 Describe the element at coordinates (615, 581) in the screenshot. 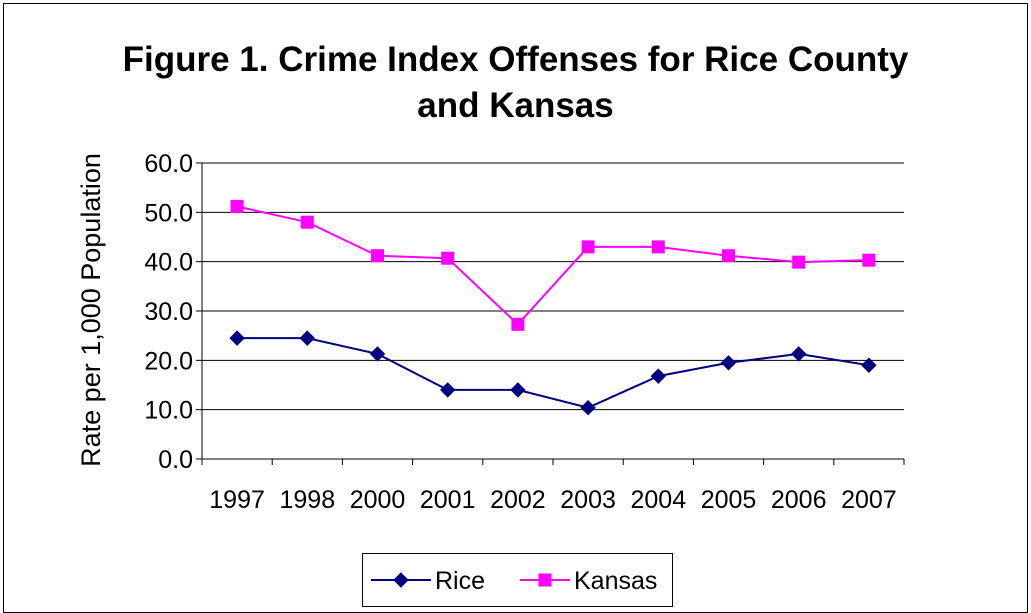

I see `legend-label-kansas: Kansas` at that location.